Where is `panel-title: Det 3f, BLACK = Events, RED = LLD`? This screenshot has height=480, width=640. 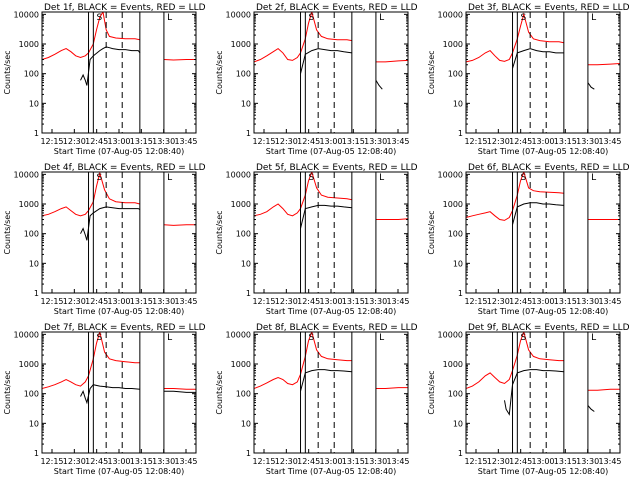
panel-title: Det 3f, BLACK = Events, RED = LLD is located at coordinates (549, 8).